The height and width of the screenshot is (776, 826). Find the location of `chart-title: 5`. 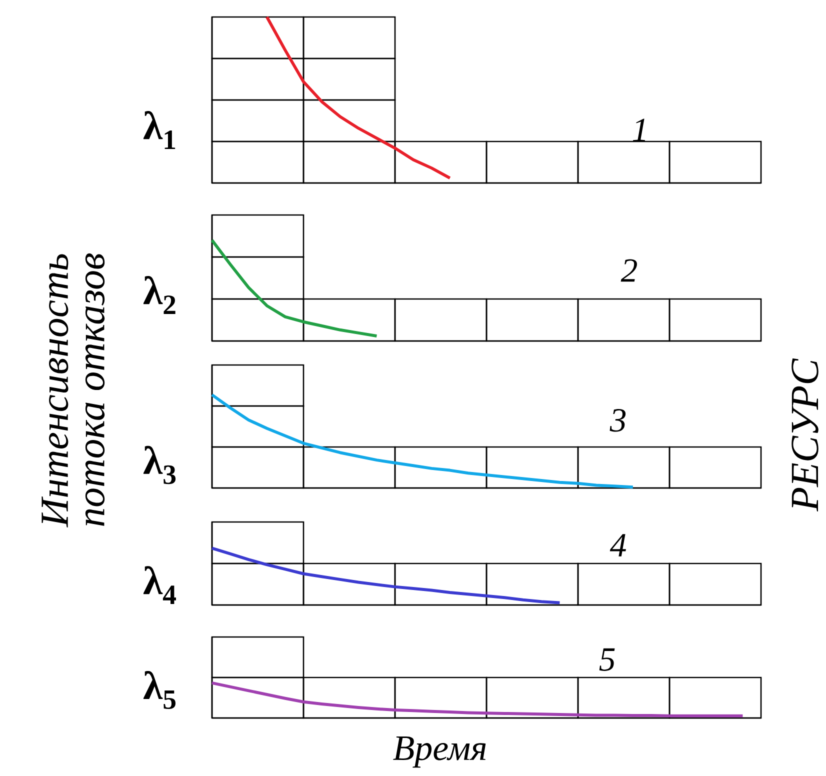

chart-title: 5 is located at coordinates (607, 659).